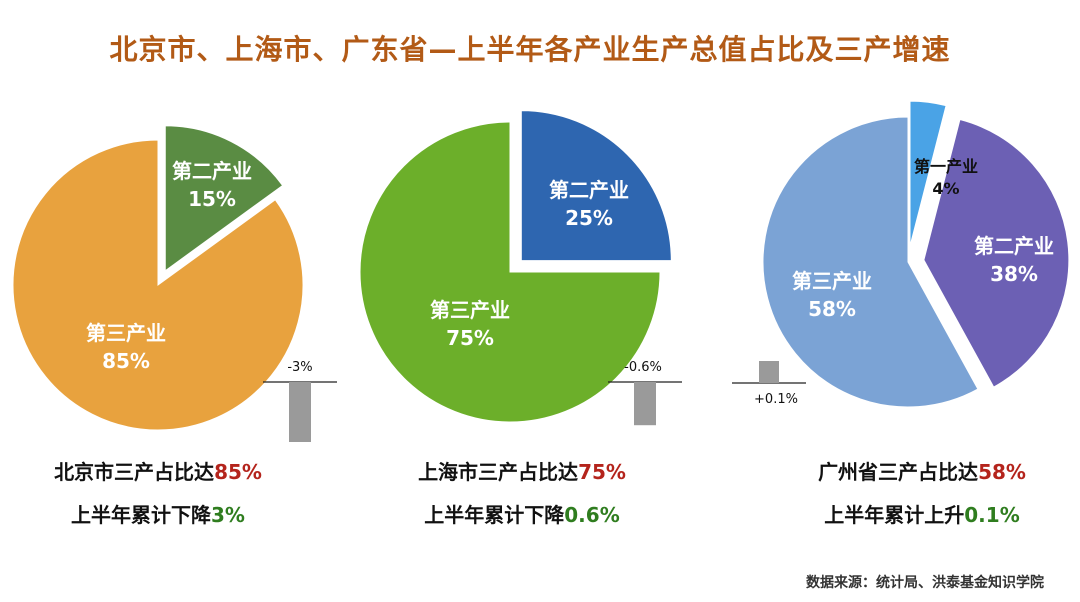  I want to click on caption-guangdong-growth-text: 上半年累计上升, so click(894, 515).